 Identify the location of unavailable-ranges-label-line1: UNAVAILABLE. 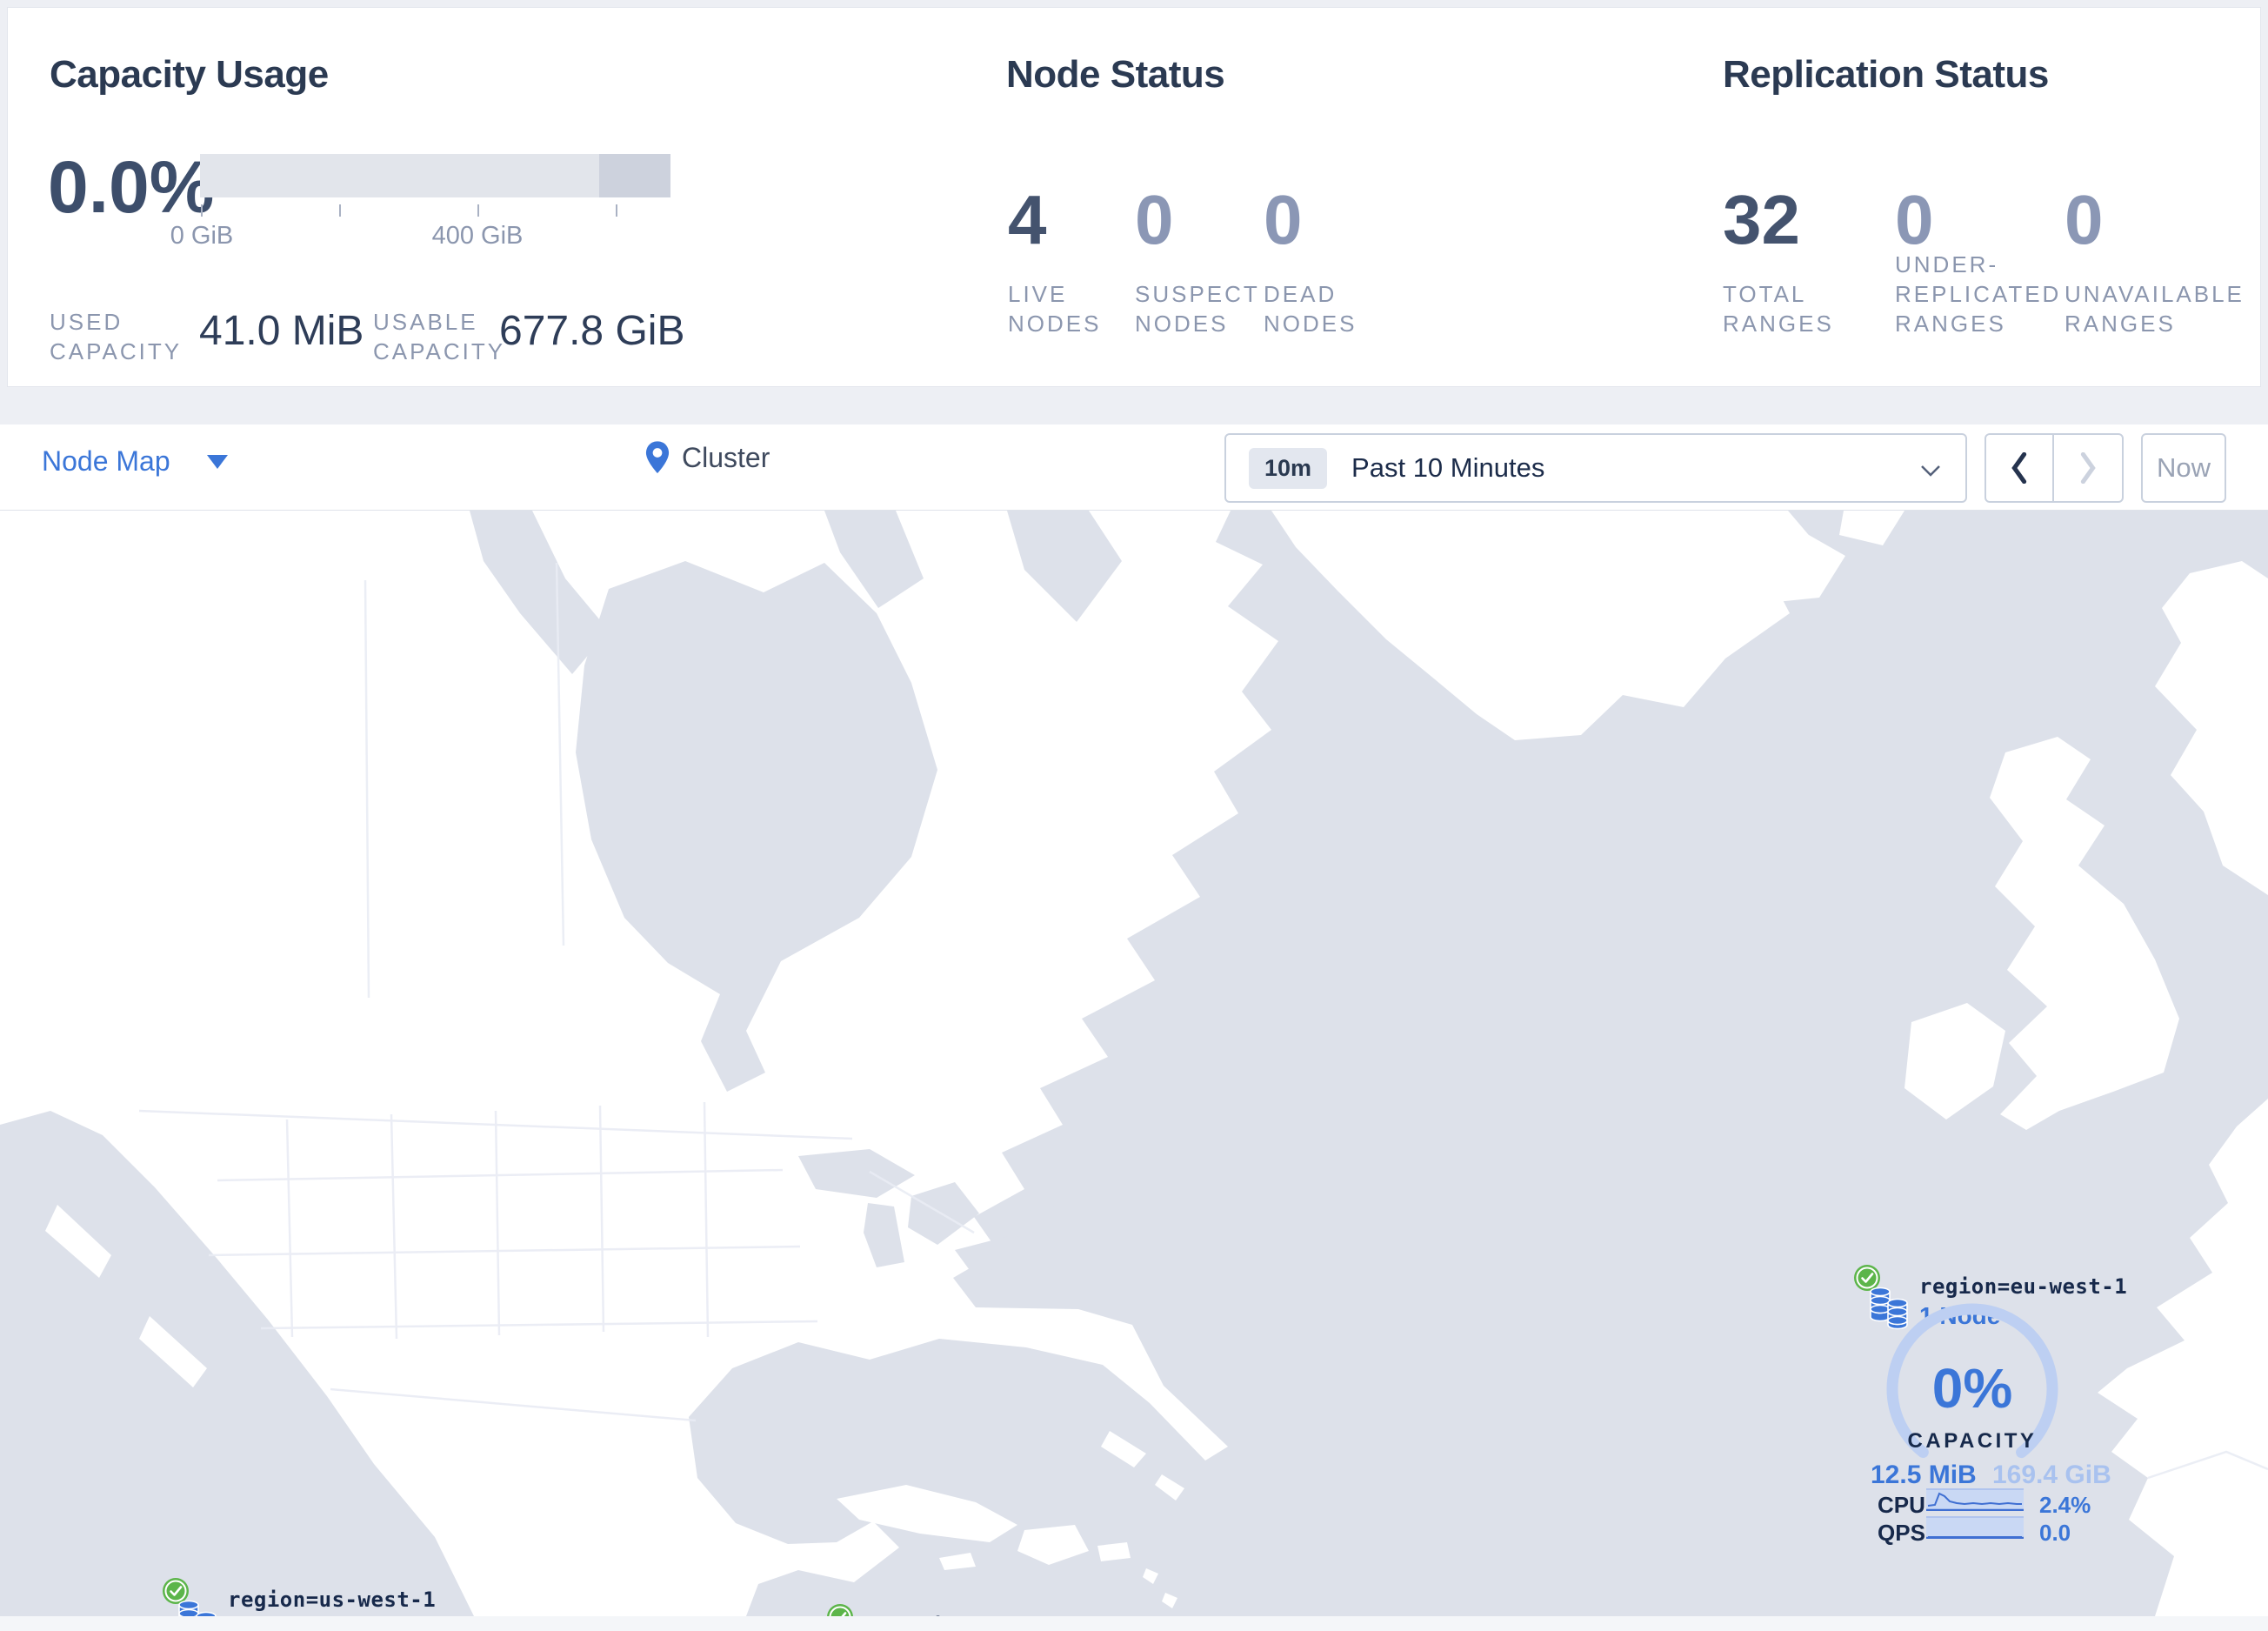
(2155, 294).